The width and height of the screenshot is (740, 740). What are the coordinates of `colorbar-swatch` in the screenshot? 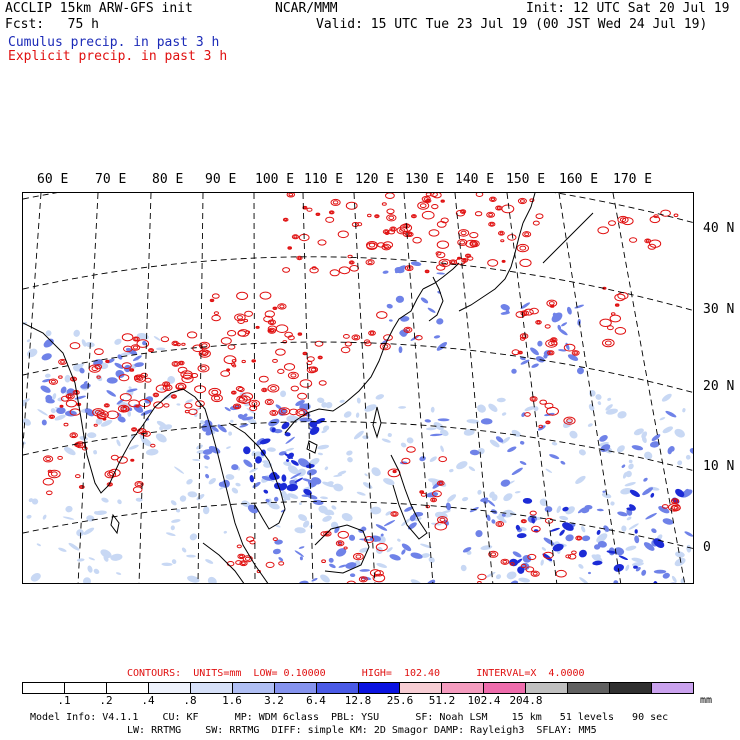 It's located at (631, 688).